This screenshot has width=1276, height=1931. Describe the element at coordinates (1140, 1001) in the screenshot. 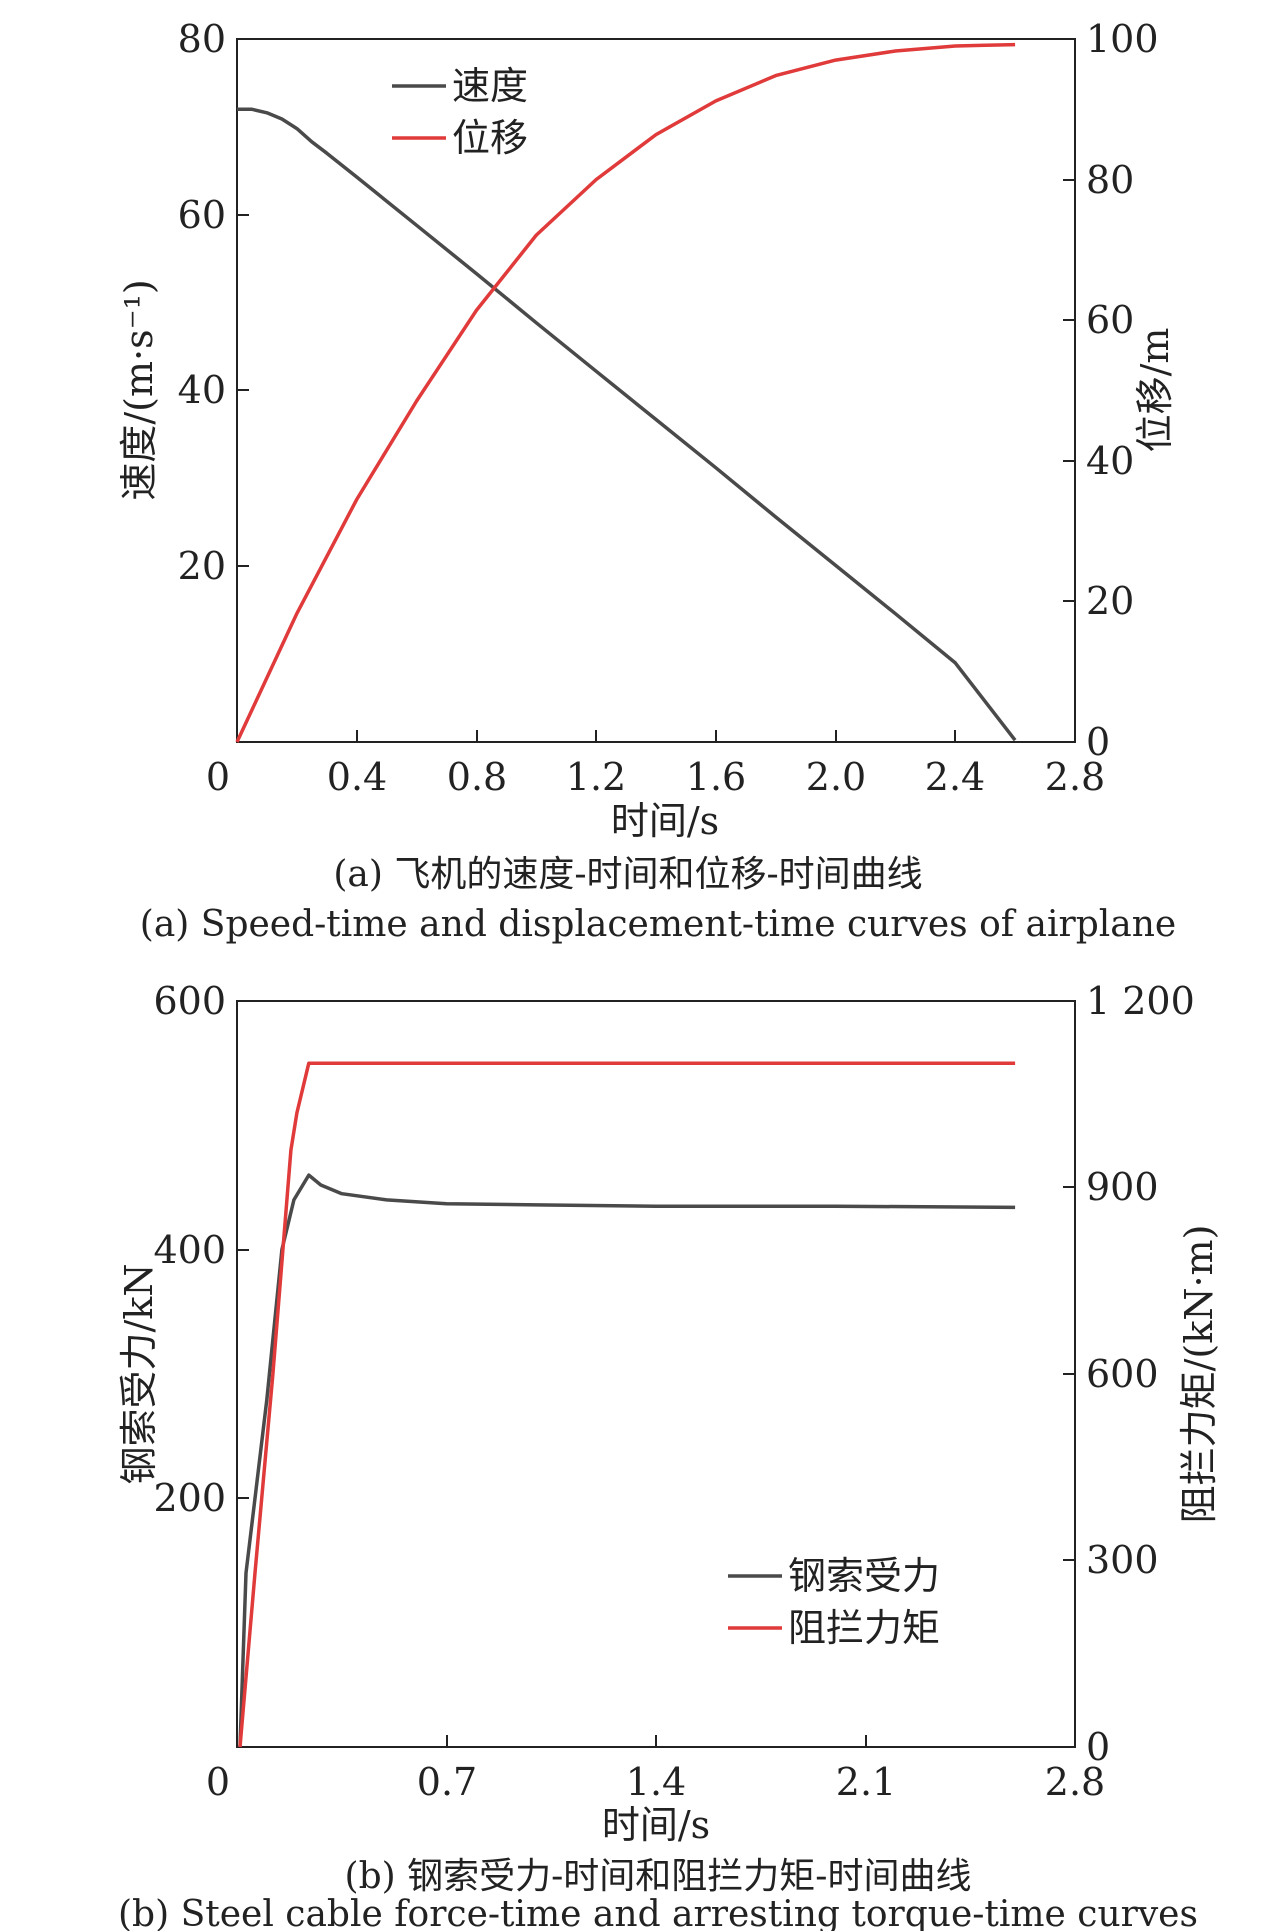

I see `chart-b-yright-tick-1200: 1 200` at that location.